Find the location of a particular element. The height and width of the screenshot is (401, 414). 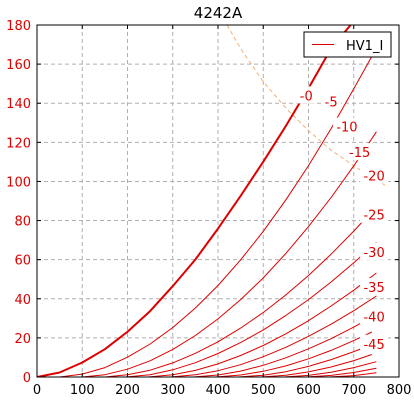

curve-label: -20 is located at coordinates (373, 177).